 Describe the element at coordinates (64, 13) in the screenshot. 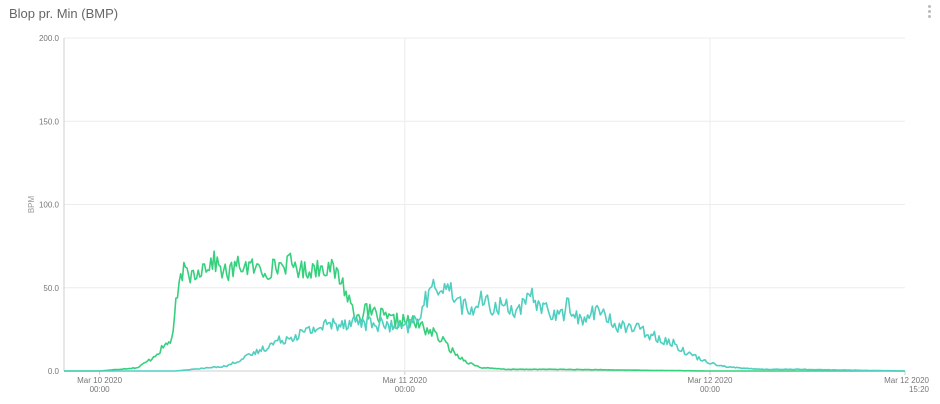

I see `panel-title: Blop pr. Min (BMP)` at that location.